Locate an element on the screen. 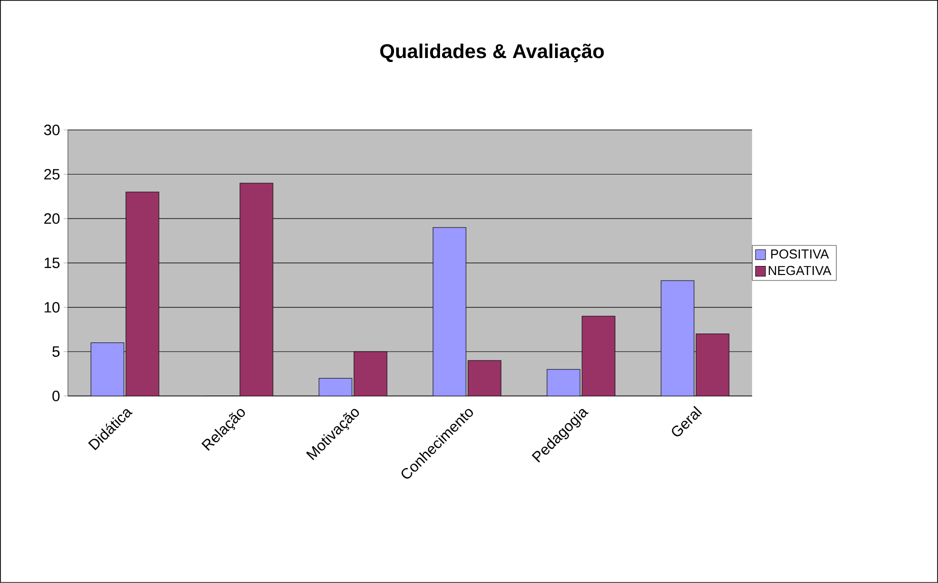  legend-label: POSITIVA is located at coordinates (800, 254).